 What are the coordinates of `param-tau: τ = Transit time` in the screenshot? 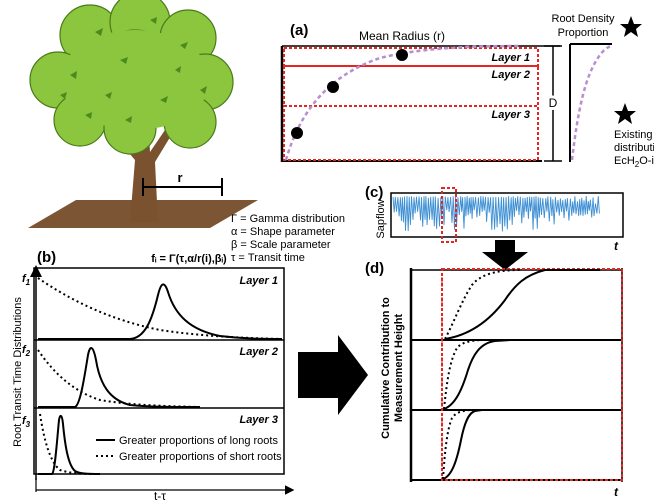 It's located at (268, 258).